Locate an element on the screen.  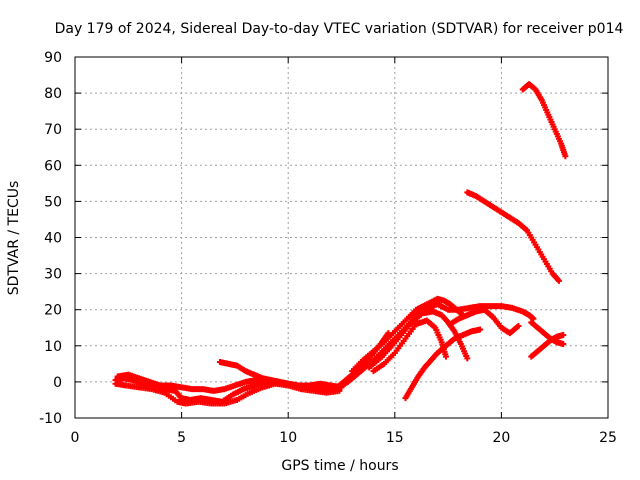
y-tick-label: 90 is located at coordinates (53, 58).